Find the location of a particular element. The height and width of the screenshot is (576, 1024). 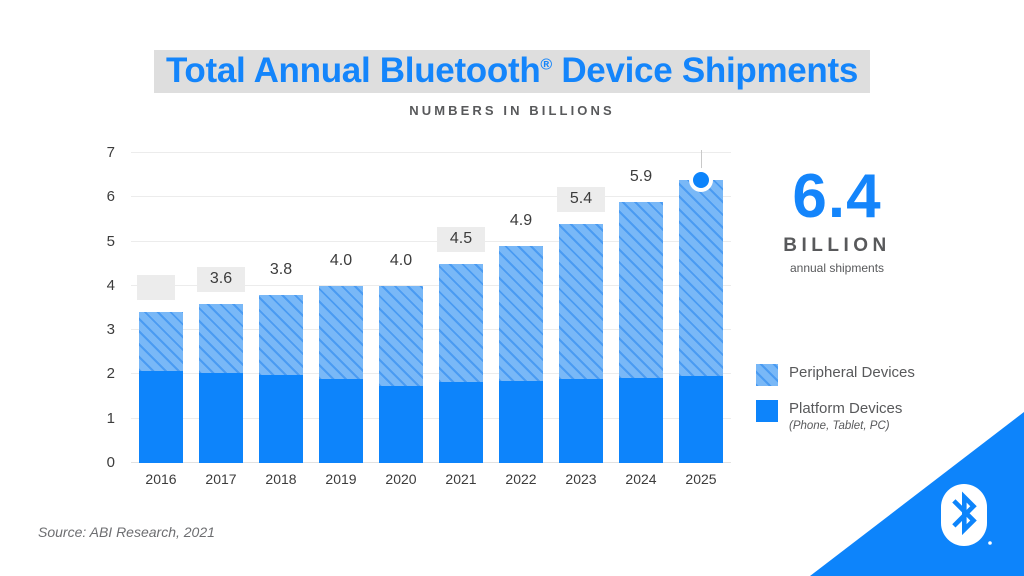

title-tail: Device Shipments is located at coordinates (705, 70).